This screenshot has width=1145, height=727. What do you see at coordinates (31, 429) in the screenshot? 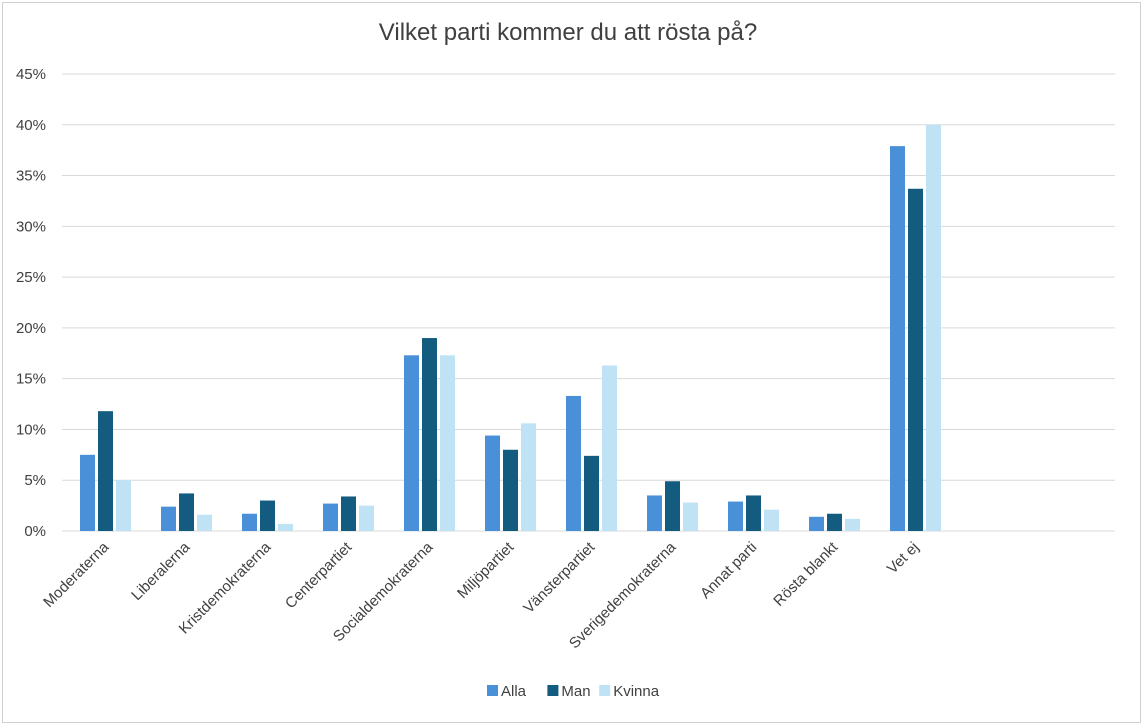
I see `y-tick-label: 10%` at bounding box center [31, 429].